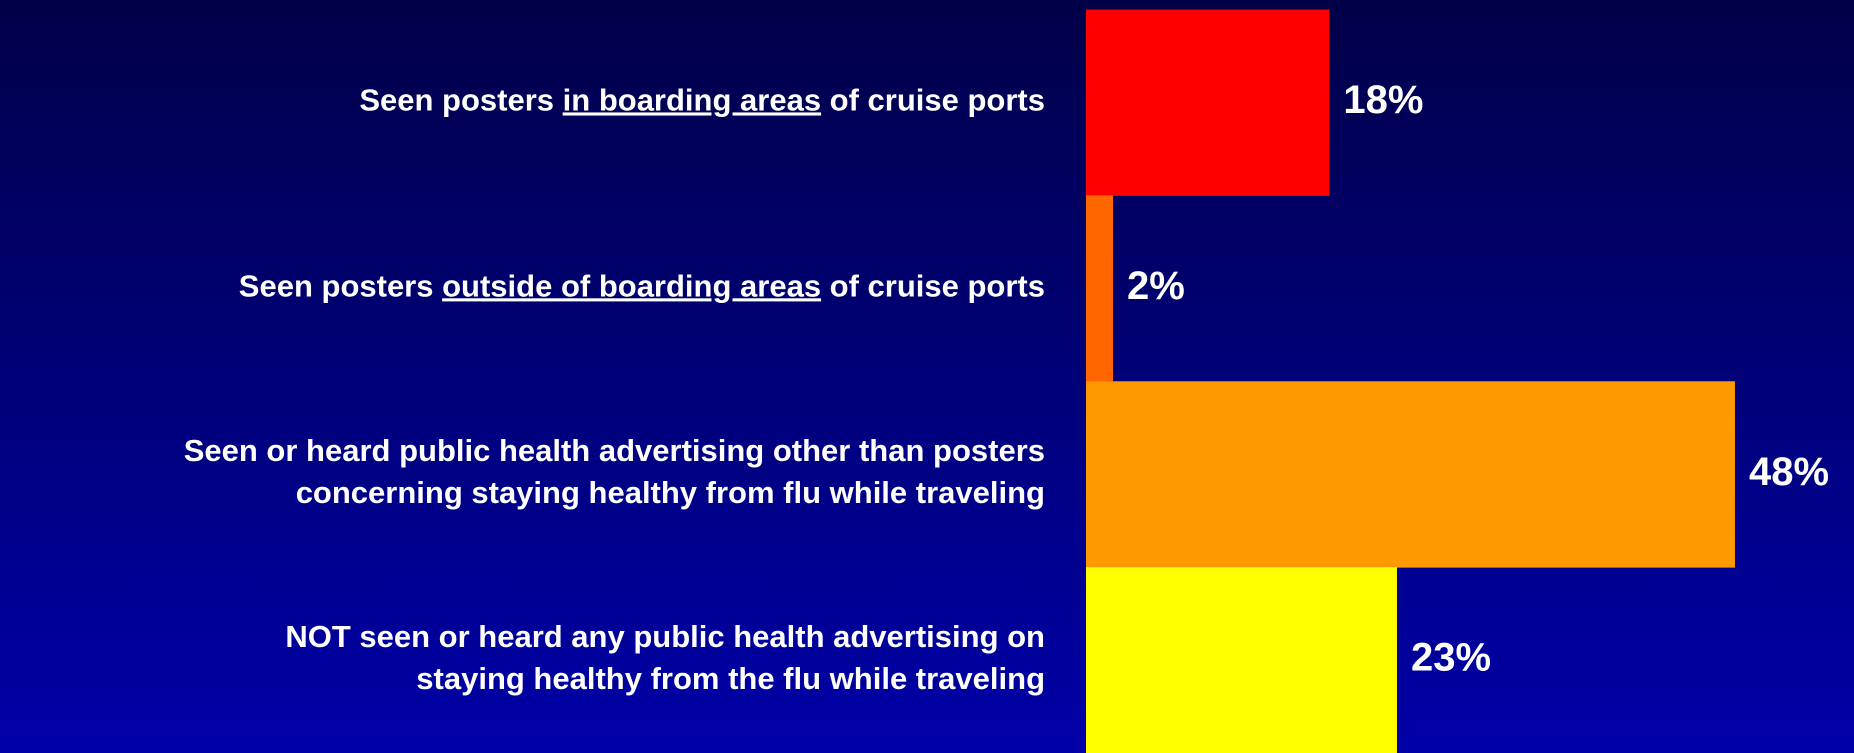 This screenshot has width=1854, height=753. I want to click on value-label: 23%, so click(1451, 658).